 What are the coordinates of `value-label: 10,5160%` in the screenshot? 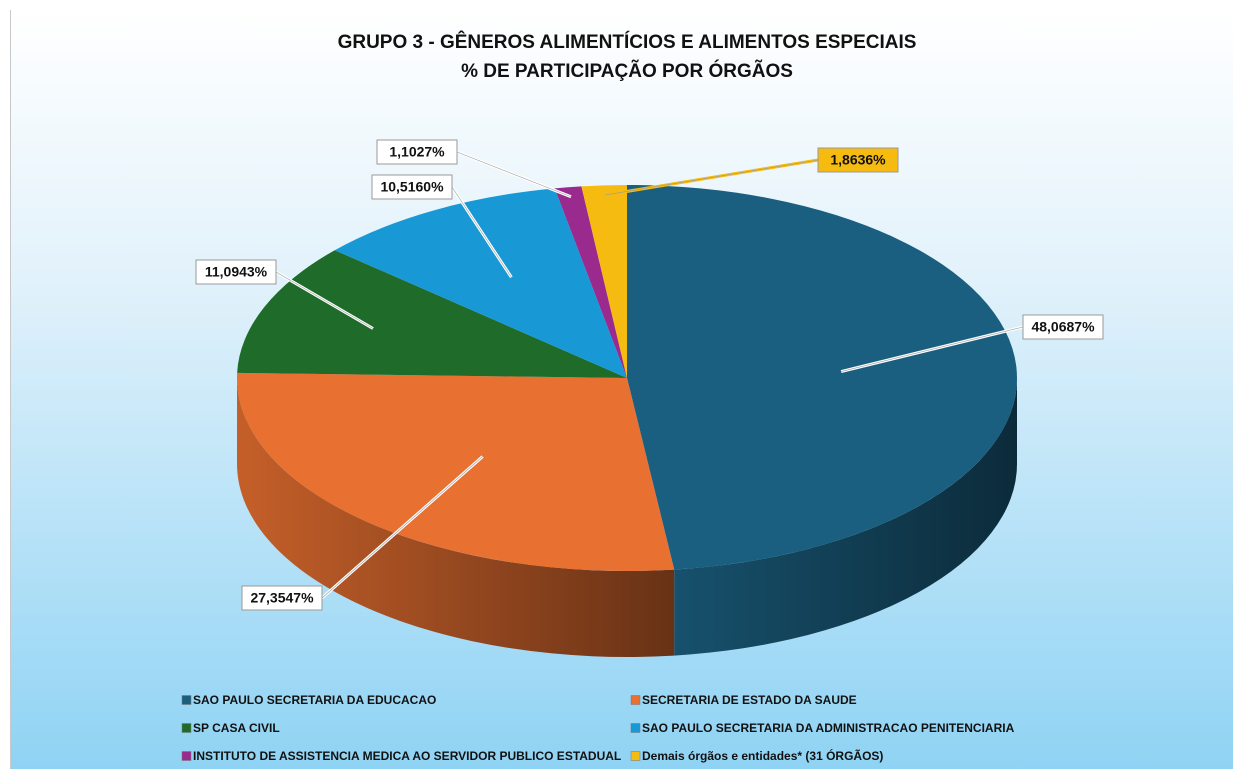 It's located at (412, 187).